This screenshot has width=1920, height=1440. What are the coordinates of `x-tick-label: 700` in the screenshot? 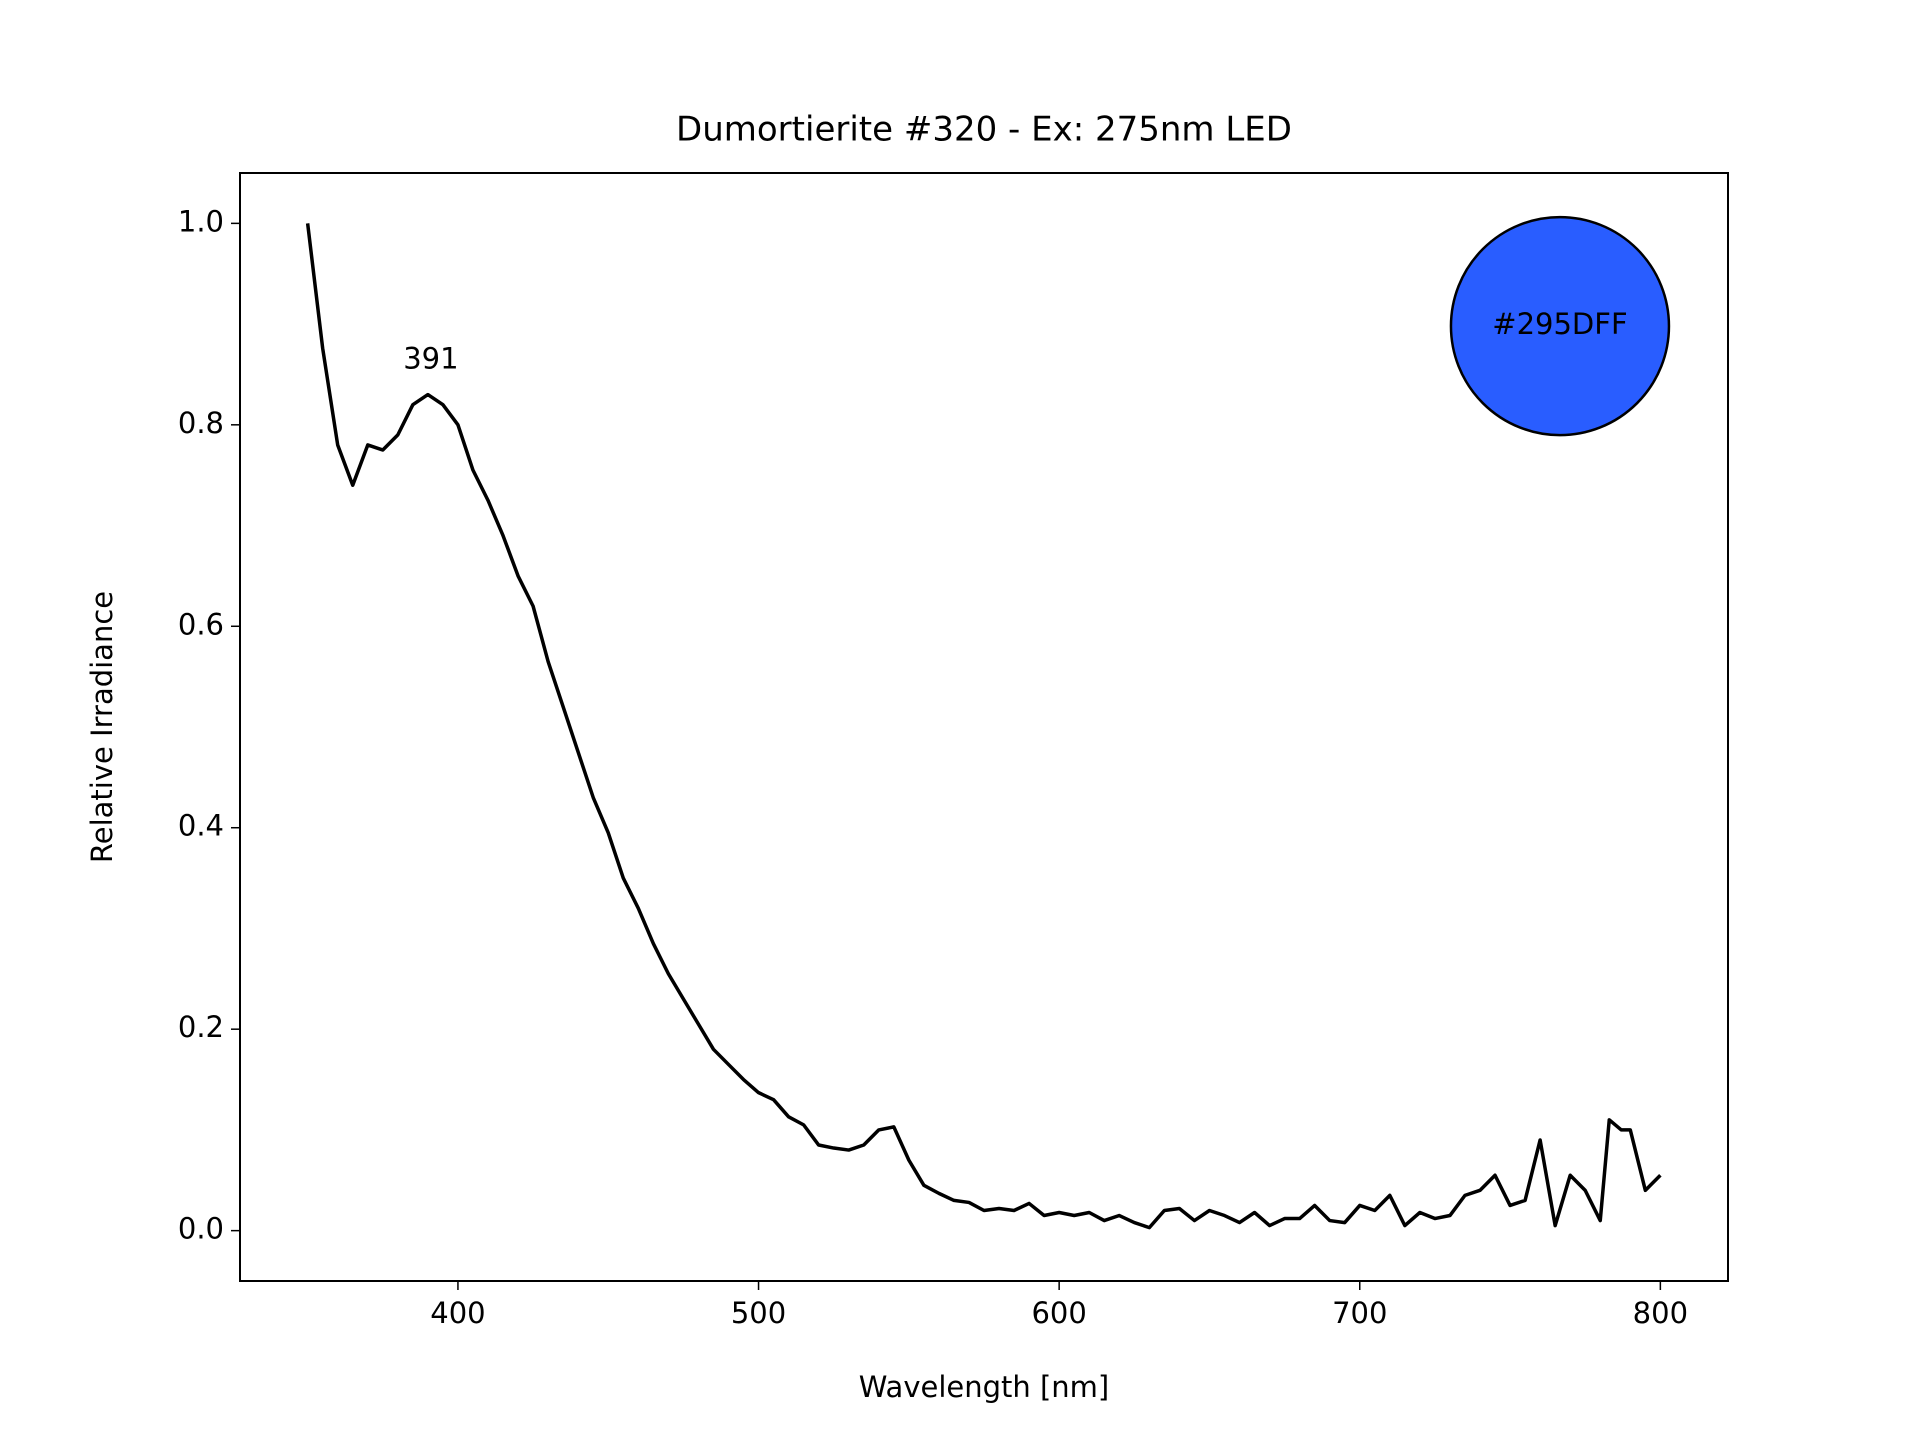 It's located at (1359, 1313).